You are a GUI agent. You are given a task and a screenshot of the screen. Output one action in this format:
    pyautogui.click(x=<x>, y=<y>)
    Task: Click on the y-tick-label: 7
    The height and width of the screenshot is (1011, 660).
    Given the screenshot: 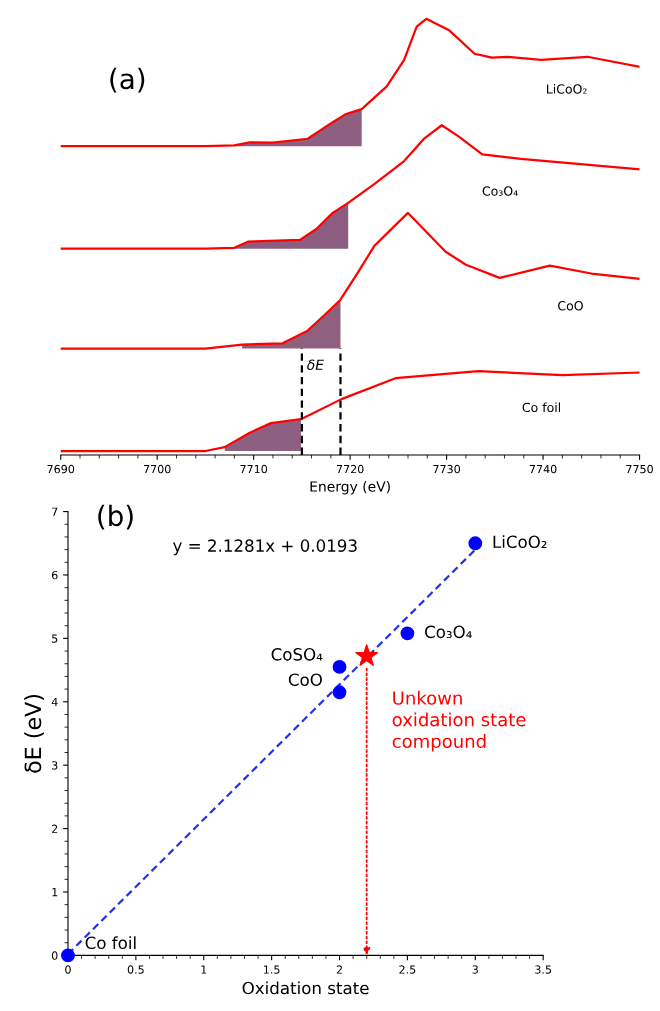 What is the action you would take?
    pyautogui.click(x=55, y=511)
    